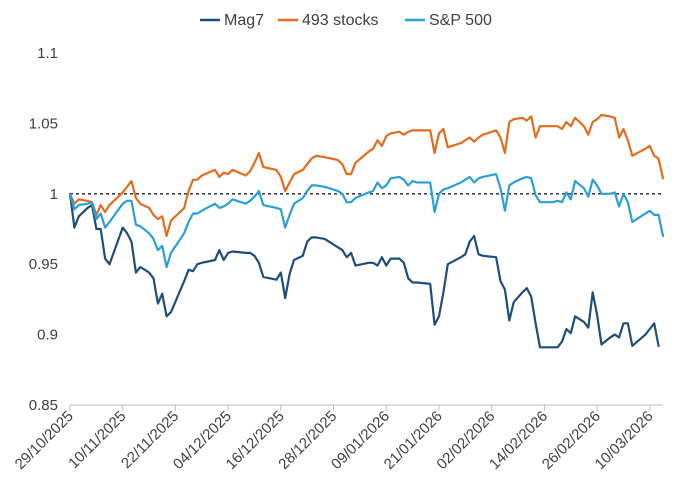 This screenshot has height=500, width=690. What do you see at coordinates (43, 123) in the screenshot?
I see `y-tick-label: 1.05` at bounding box center [43, 123].